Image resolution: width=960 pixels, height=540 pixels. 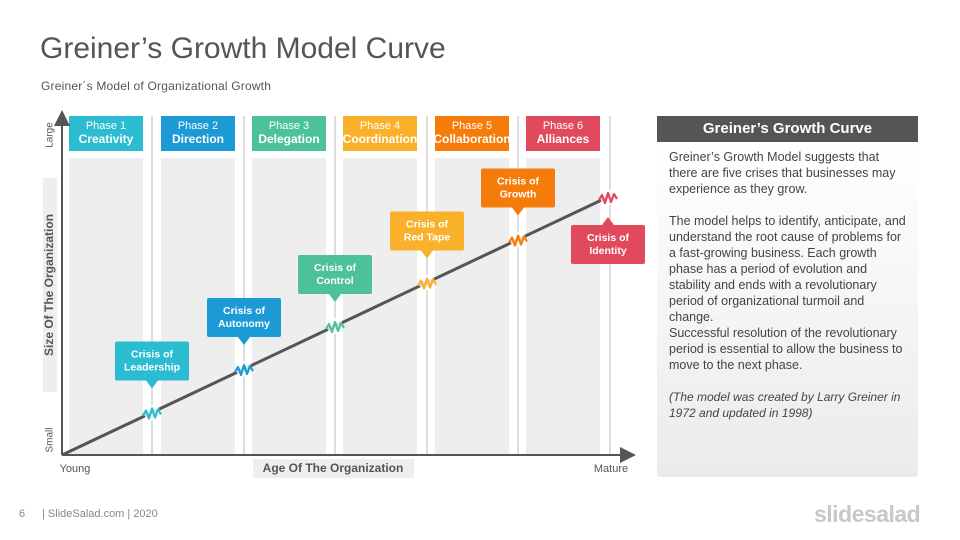 I want to click on y-axis-label-bg, so click(x=50, y=285).